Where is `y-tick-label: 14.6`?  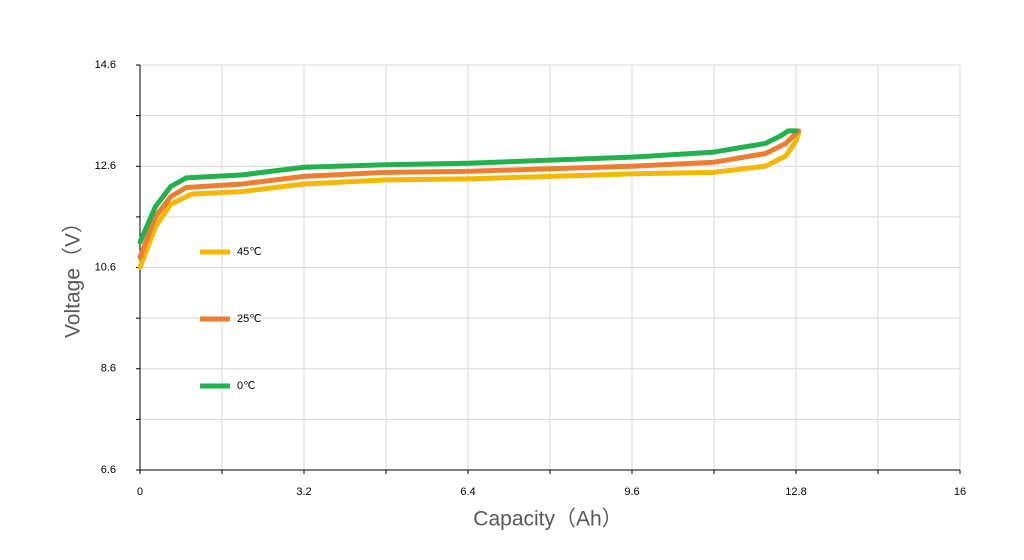
y-tick-label: 14.6 is located at coordinates (105, 65).